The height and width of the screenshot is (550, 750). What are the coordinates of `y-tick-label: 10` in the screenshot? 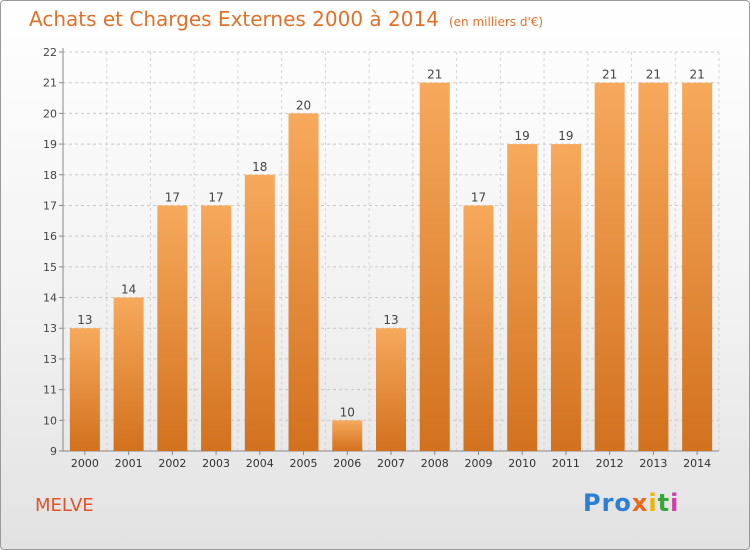 It's located at (50, 420).